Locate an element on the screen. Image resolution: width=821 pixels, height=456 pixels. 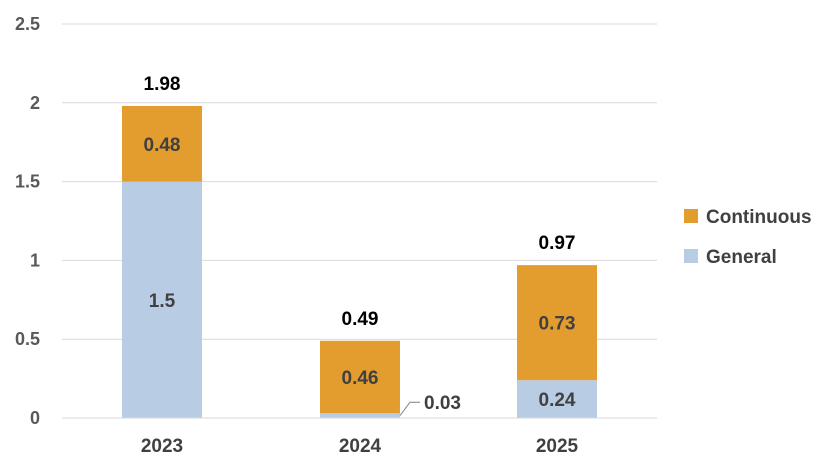
y-axis: 0 0.5 1 1.5 2 2.5 is located at coordinates (27, 221).